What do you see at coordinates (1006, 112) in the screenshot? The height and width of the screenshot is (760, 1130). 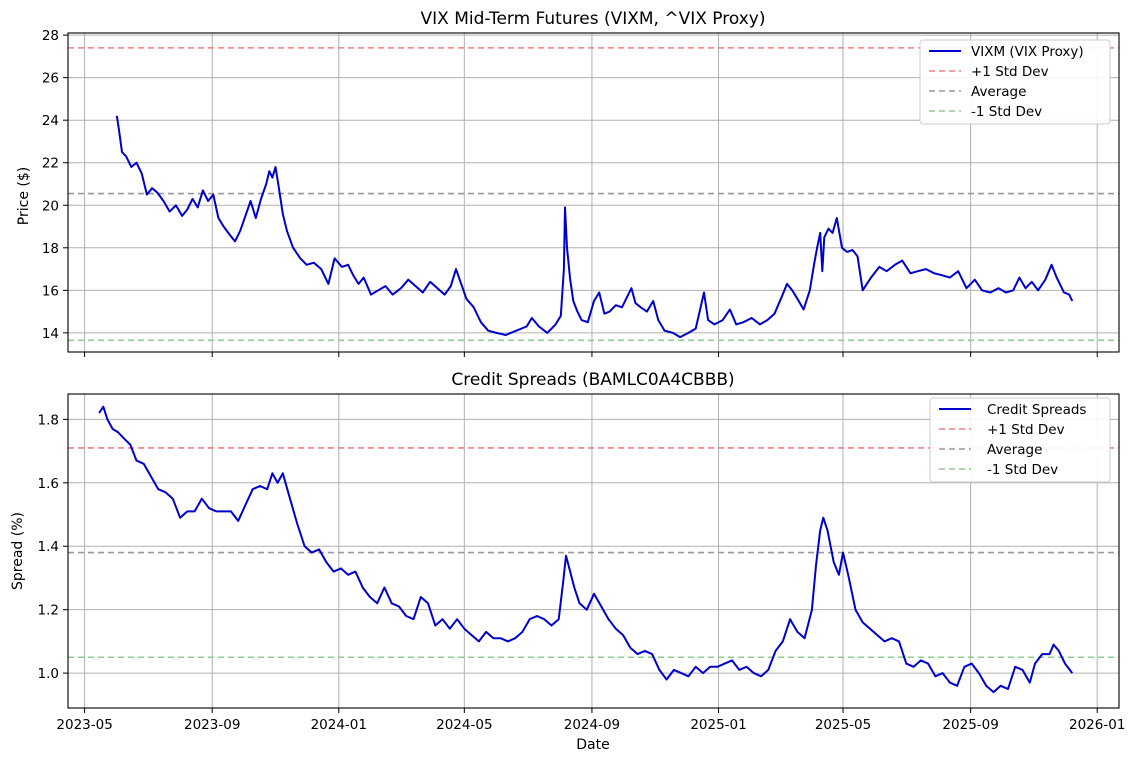 I see `vixm-legend-minus1sd: -1 Std Dev` at bounding box center [1006, 112].